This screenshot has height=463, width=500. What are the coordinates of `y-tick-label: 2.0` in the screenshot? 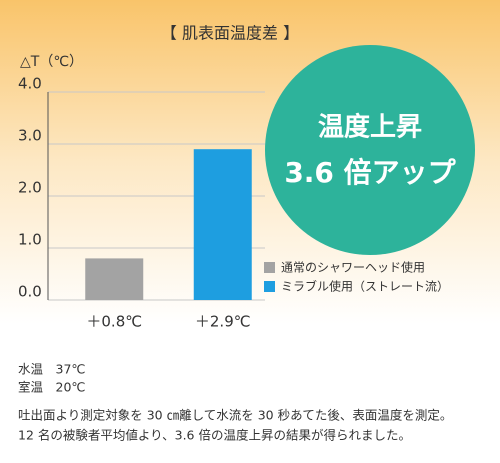 It's located at (30, 188).